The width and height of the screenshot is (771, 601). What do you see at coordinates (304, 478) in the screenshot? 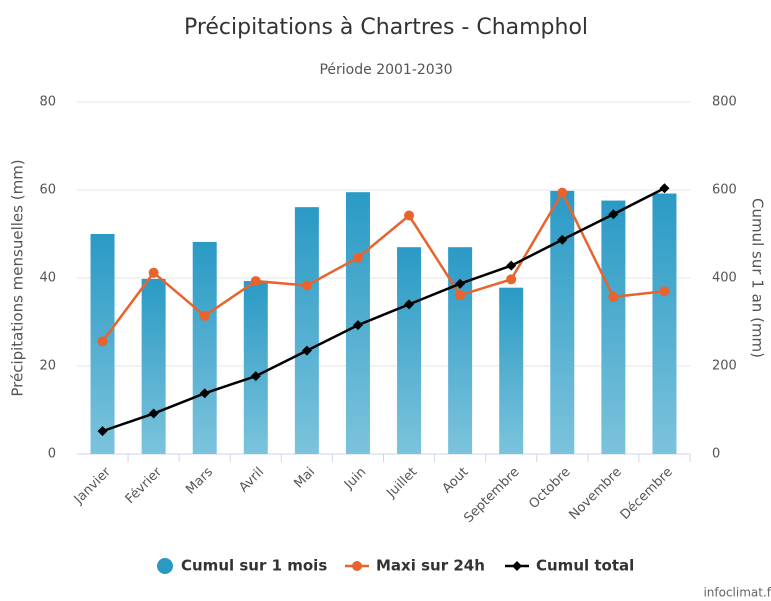
I see `x-tick-label: Mai` at bounding box center [304, 478].